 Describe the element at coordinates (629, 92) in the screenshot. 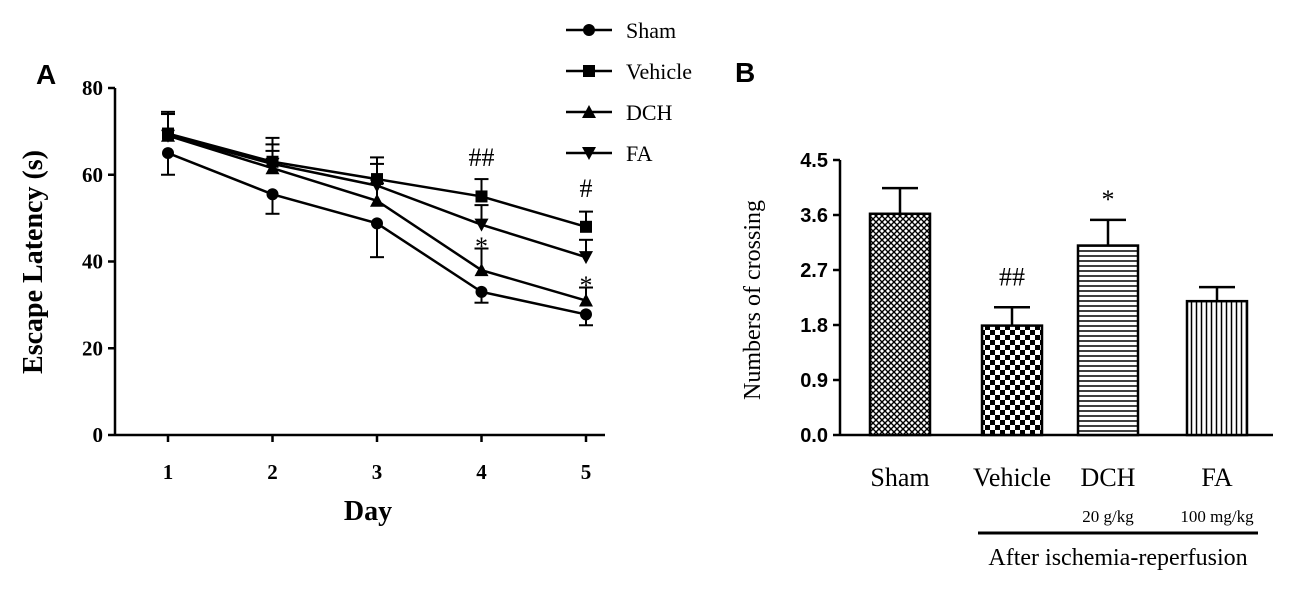

I see `panel-a-legend: Sham Vehicle DCH FA` at that location.